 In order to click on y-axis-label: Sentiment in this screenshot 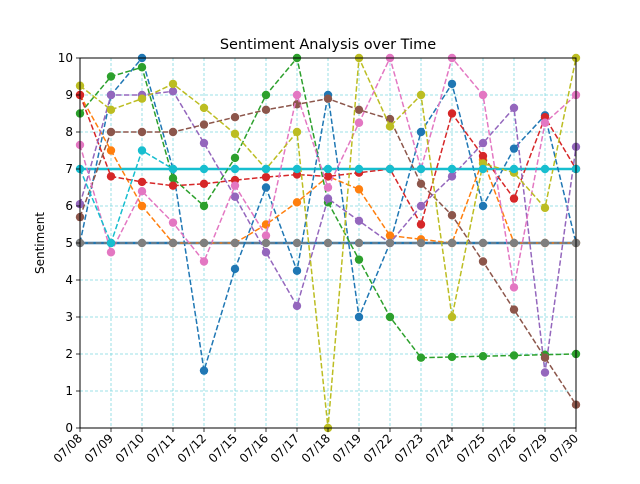, I will do `click(40, 243)`.